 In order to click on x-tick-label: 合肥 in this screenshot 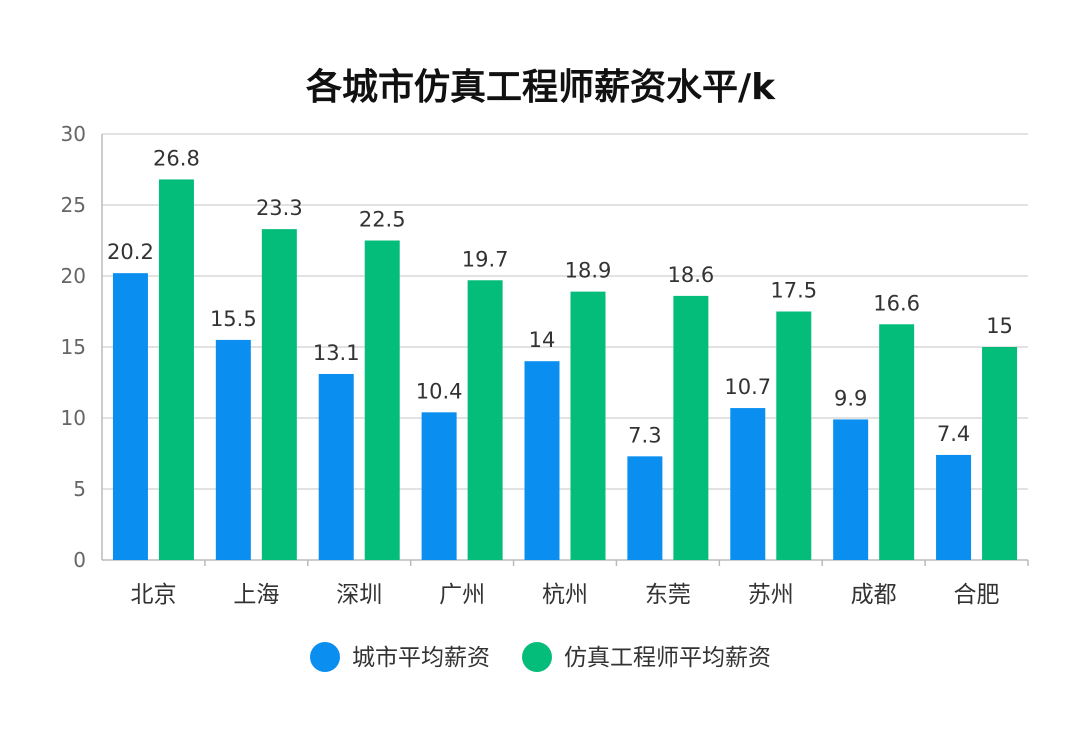, I will do `click(977, 595)`.